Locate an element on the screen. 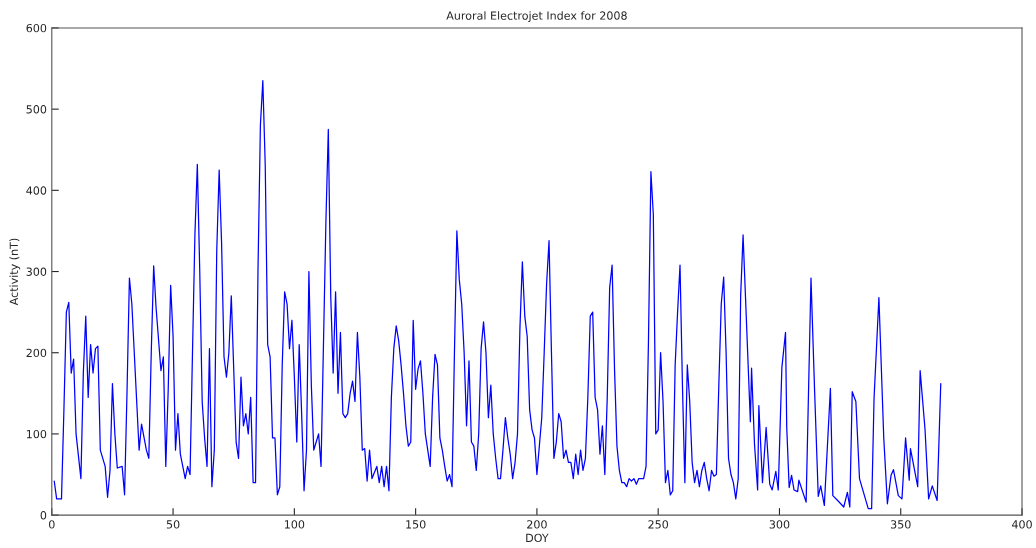 This screenshot has width=1036, height=548. x-tick-label: 250 is located at coordinates (658, 524).